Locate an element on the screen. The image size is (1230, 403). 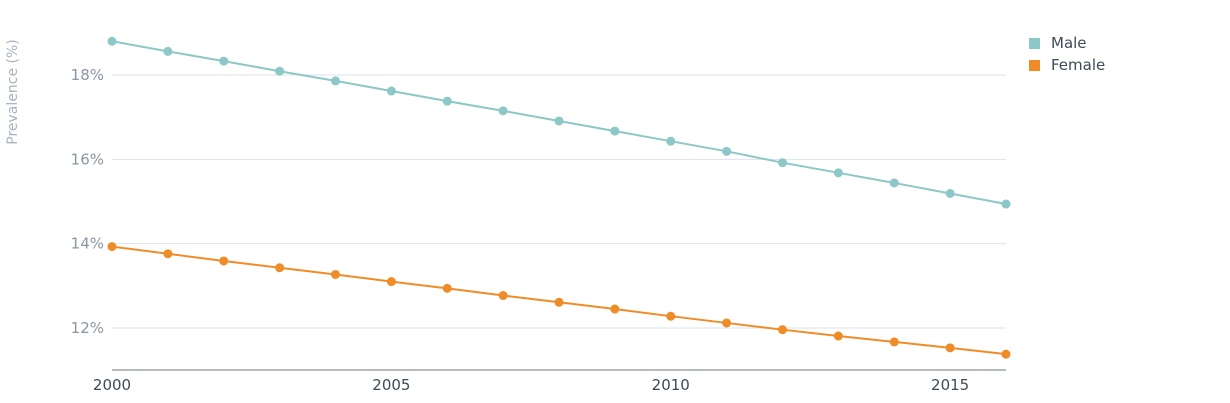
legend-item-male: Male is located at coordinates (1058, 43).